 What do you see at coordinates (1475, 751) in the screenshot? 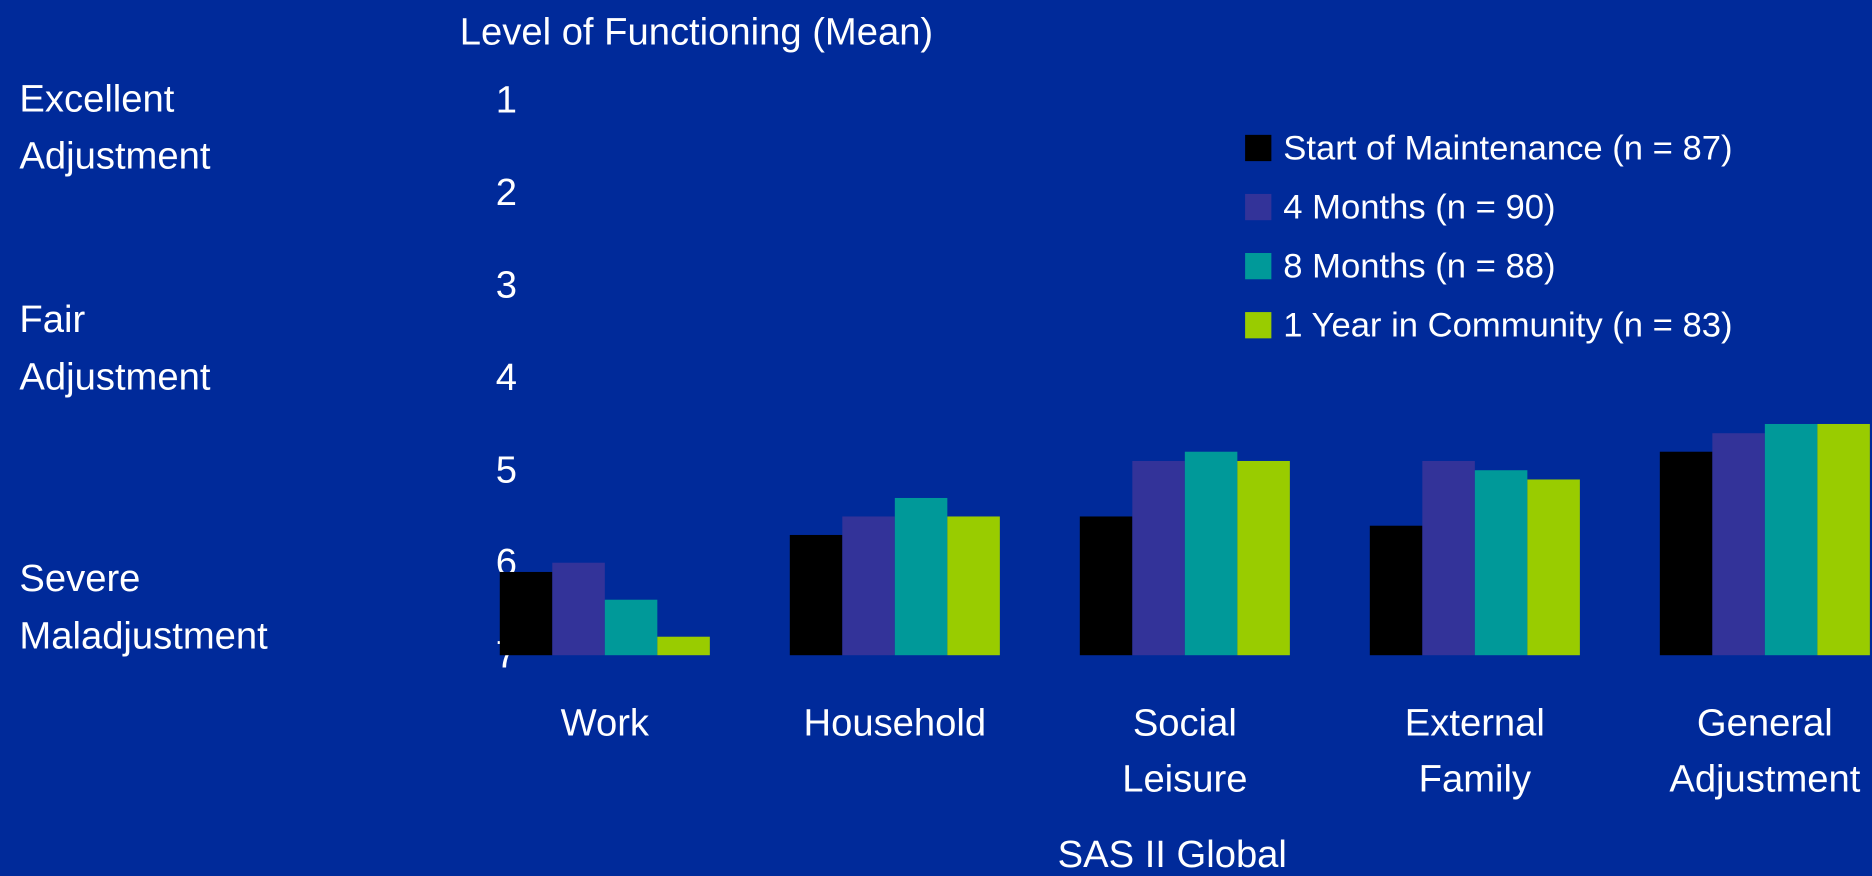
I see `x-tick-label: External Family` at bounding box center [1475, 751].